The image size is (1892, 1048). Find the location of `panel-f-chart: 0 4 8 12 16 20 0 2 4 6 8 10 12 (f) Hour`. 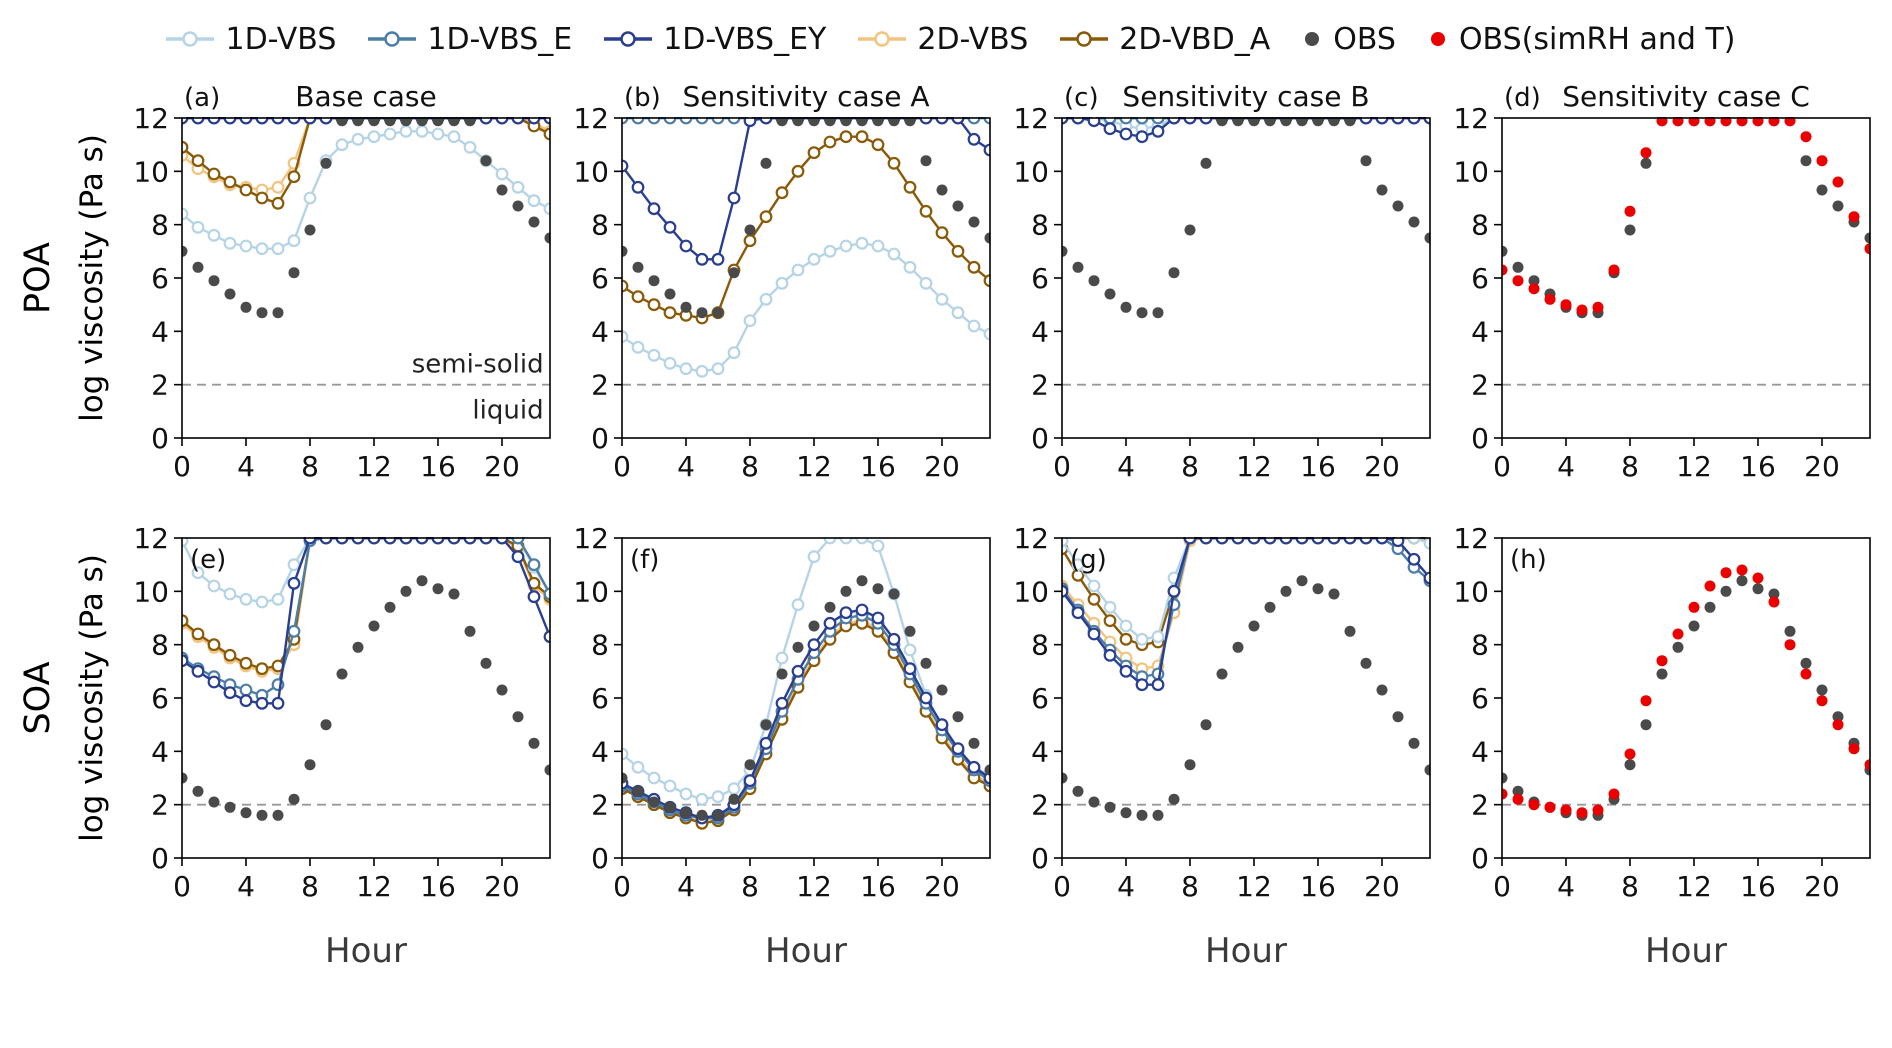

panel-f-chart: 0 4 8 12 16 20 0 2 4 6 8 10 12 (f) Hour is located at coordinates (782, 746).